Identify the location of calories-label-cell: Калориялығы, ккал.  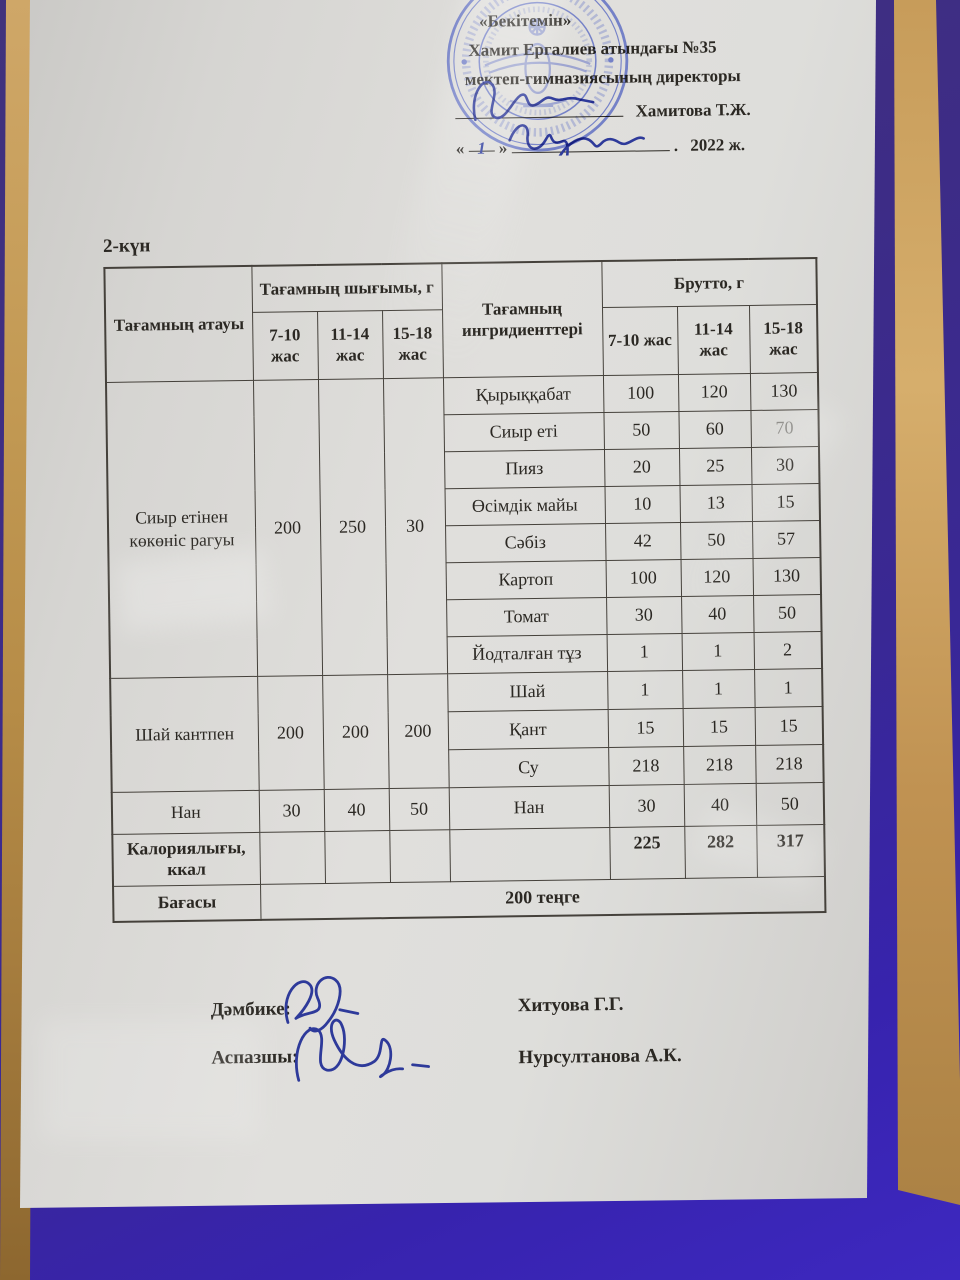
(186, 858).